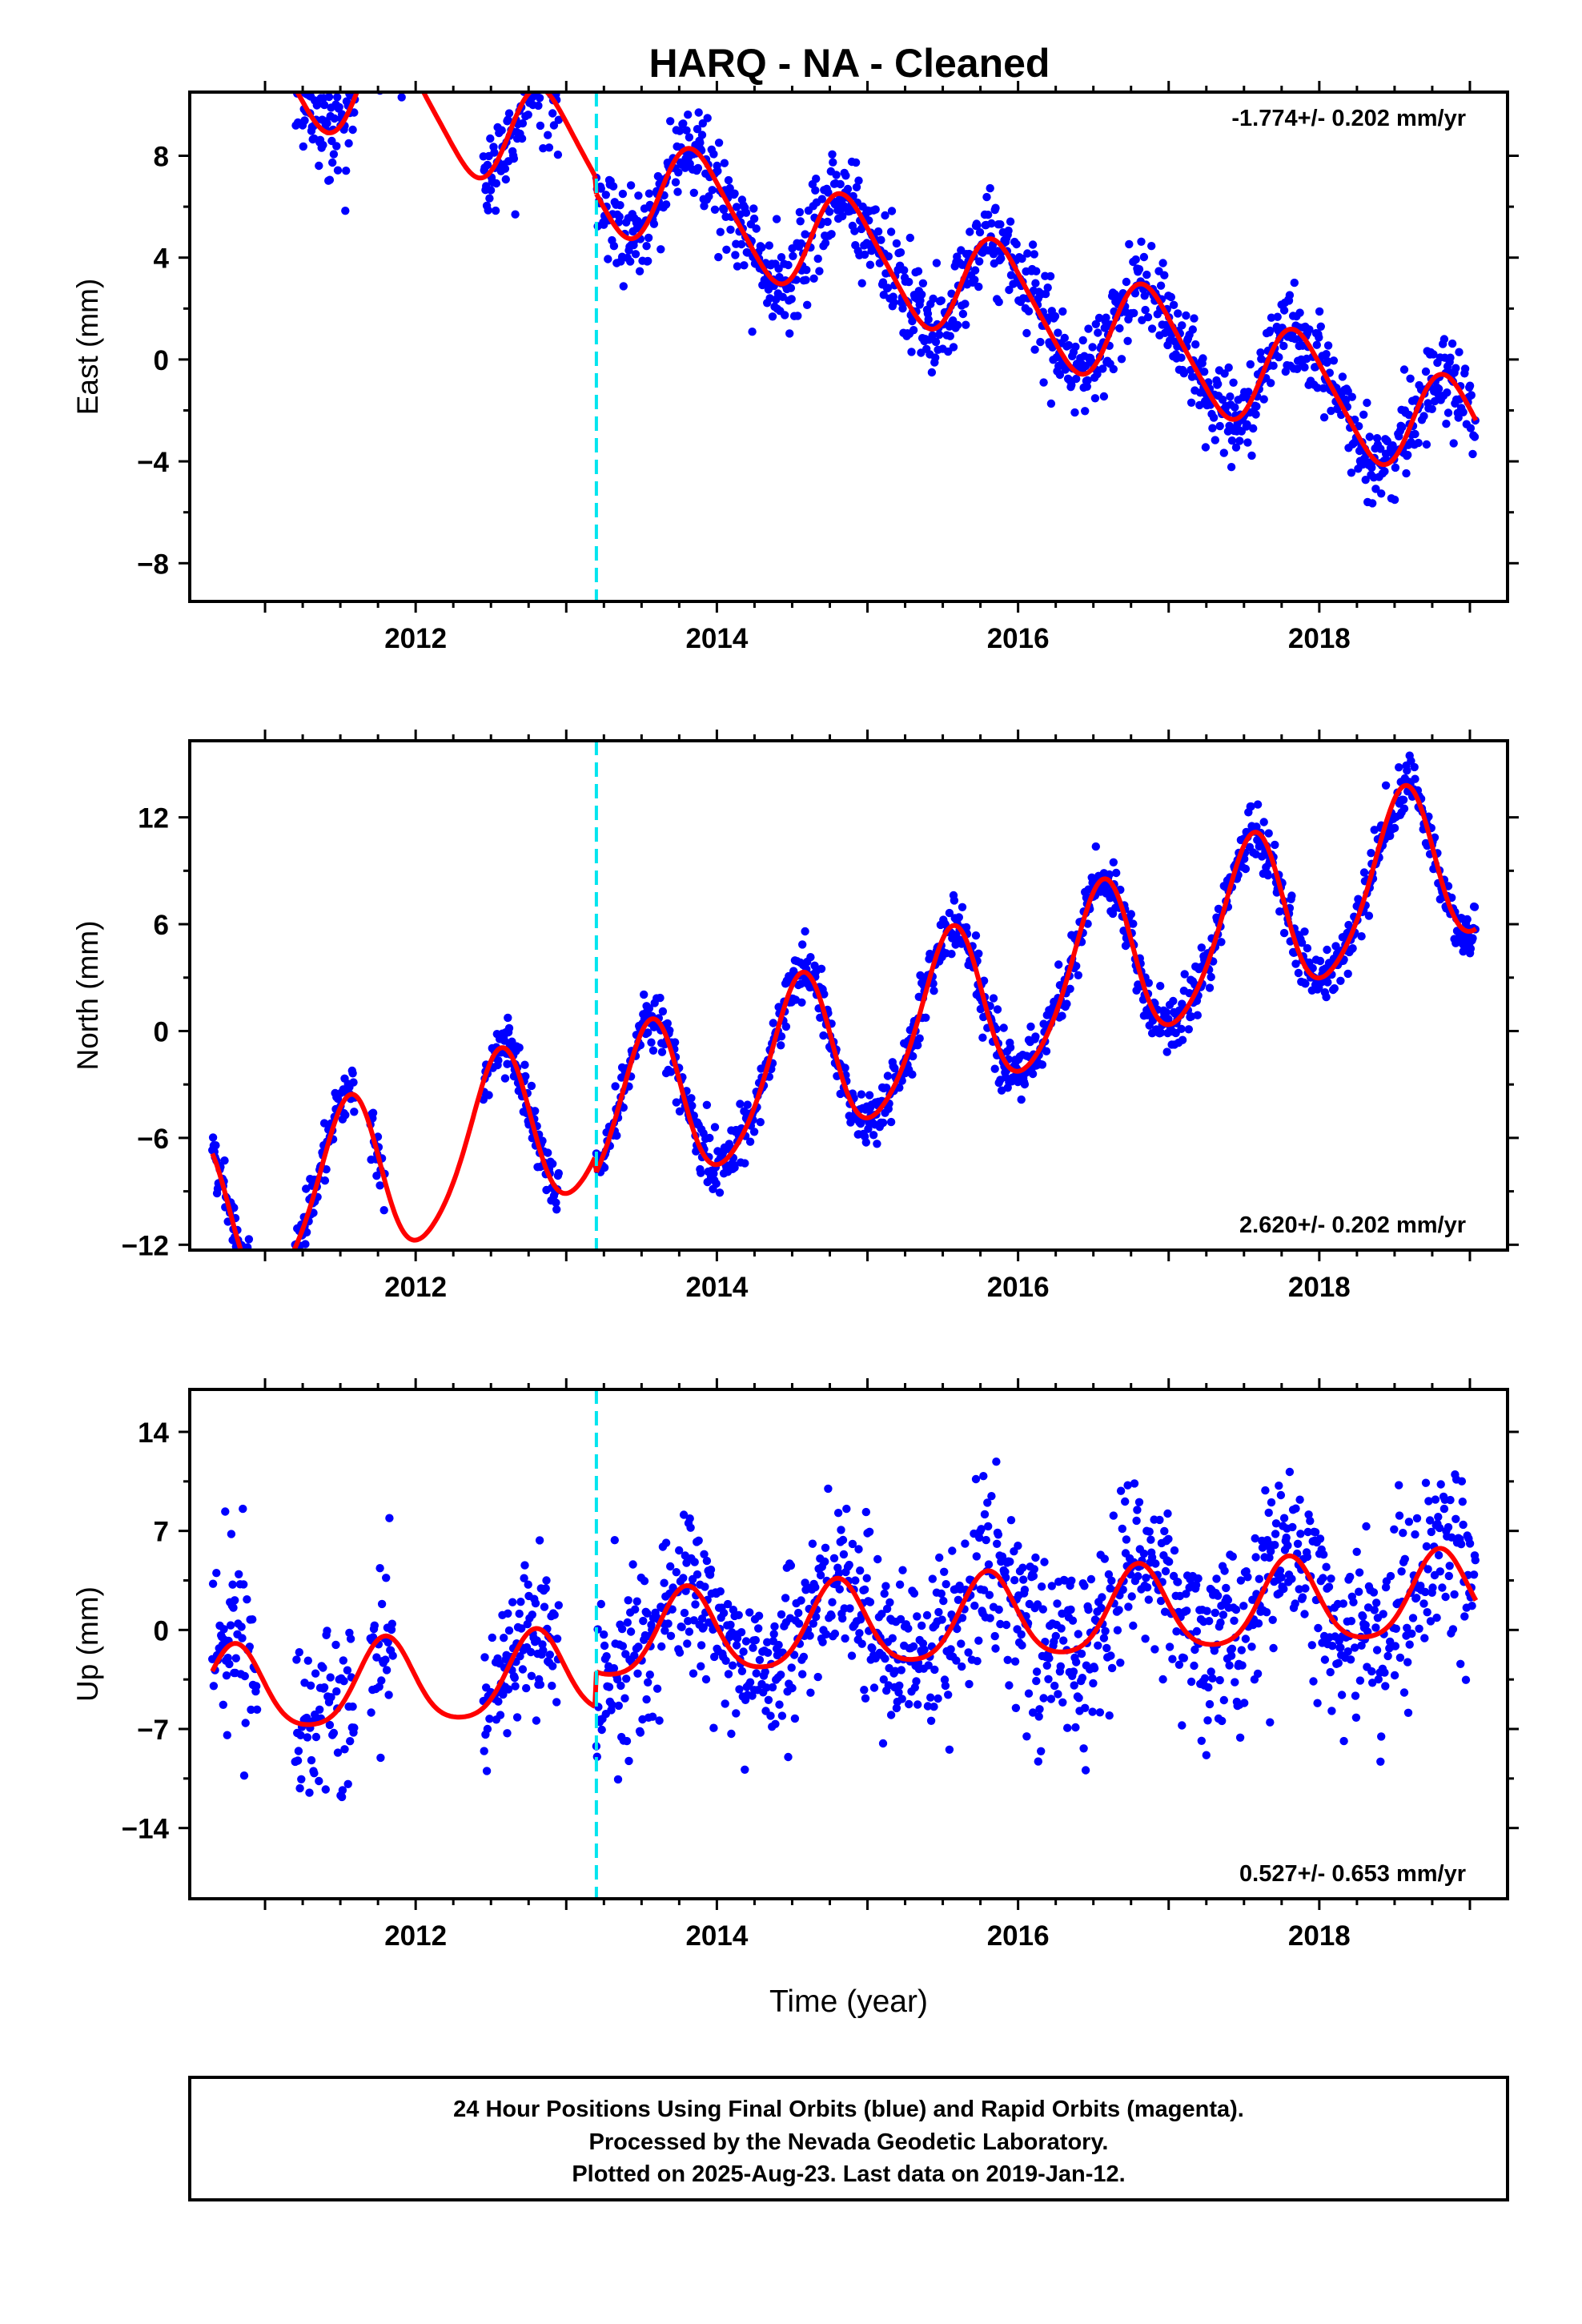  I want to click on y-tick-label: 4, so click(162, 259).